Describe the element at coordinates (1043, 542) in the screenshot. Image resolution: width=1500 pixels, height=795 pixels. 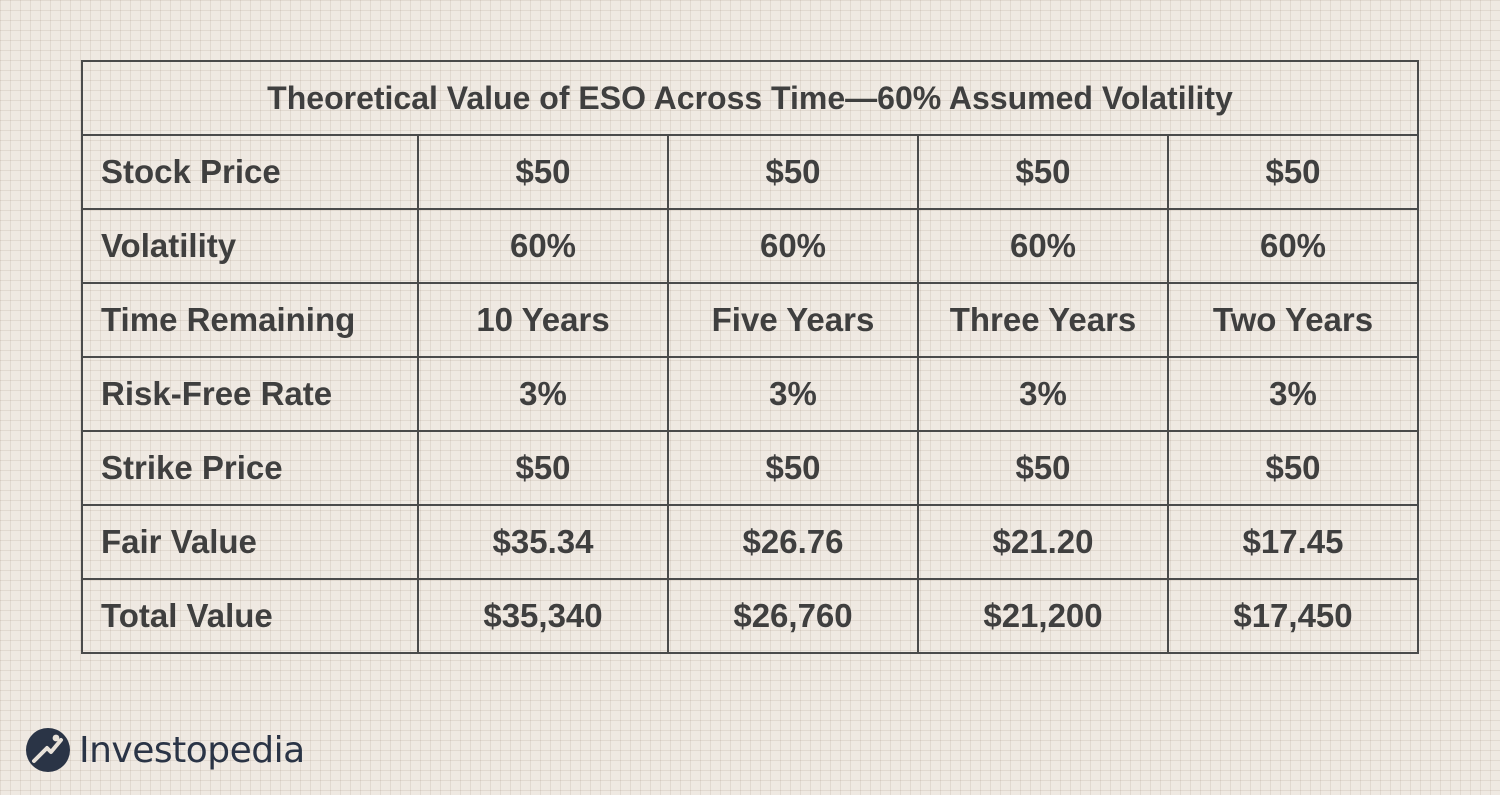
I see `cell-fair-value-col-3: $21.20` at that location.